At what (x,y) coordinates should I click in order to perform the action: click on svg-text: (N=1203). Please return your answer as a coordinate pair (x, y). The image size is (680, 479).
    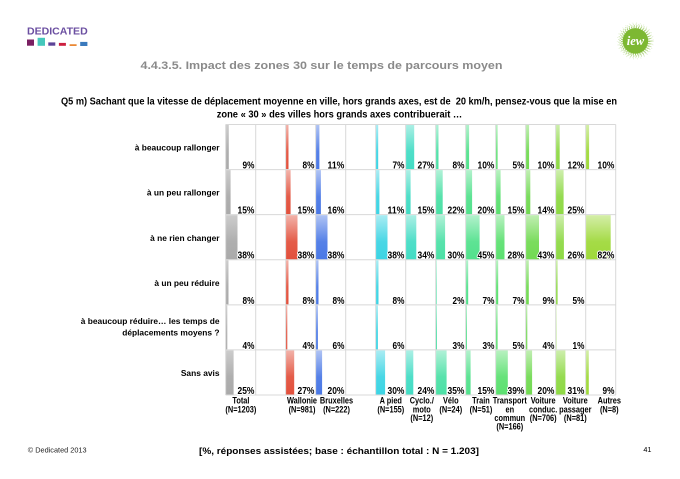
    Looking at the image, I should click on (240, 409).